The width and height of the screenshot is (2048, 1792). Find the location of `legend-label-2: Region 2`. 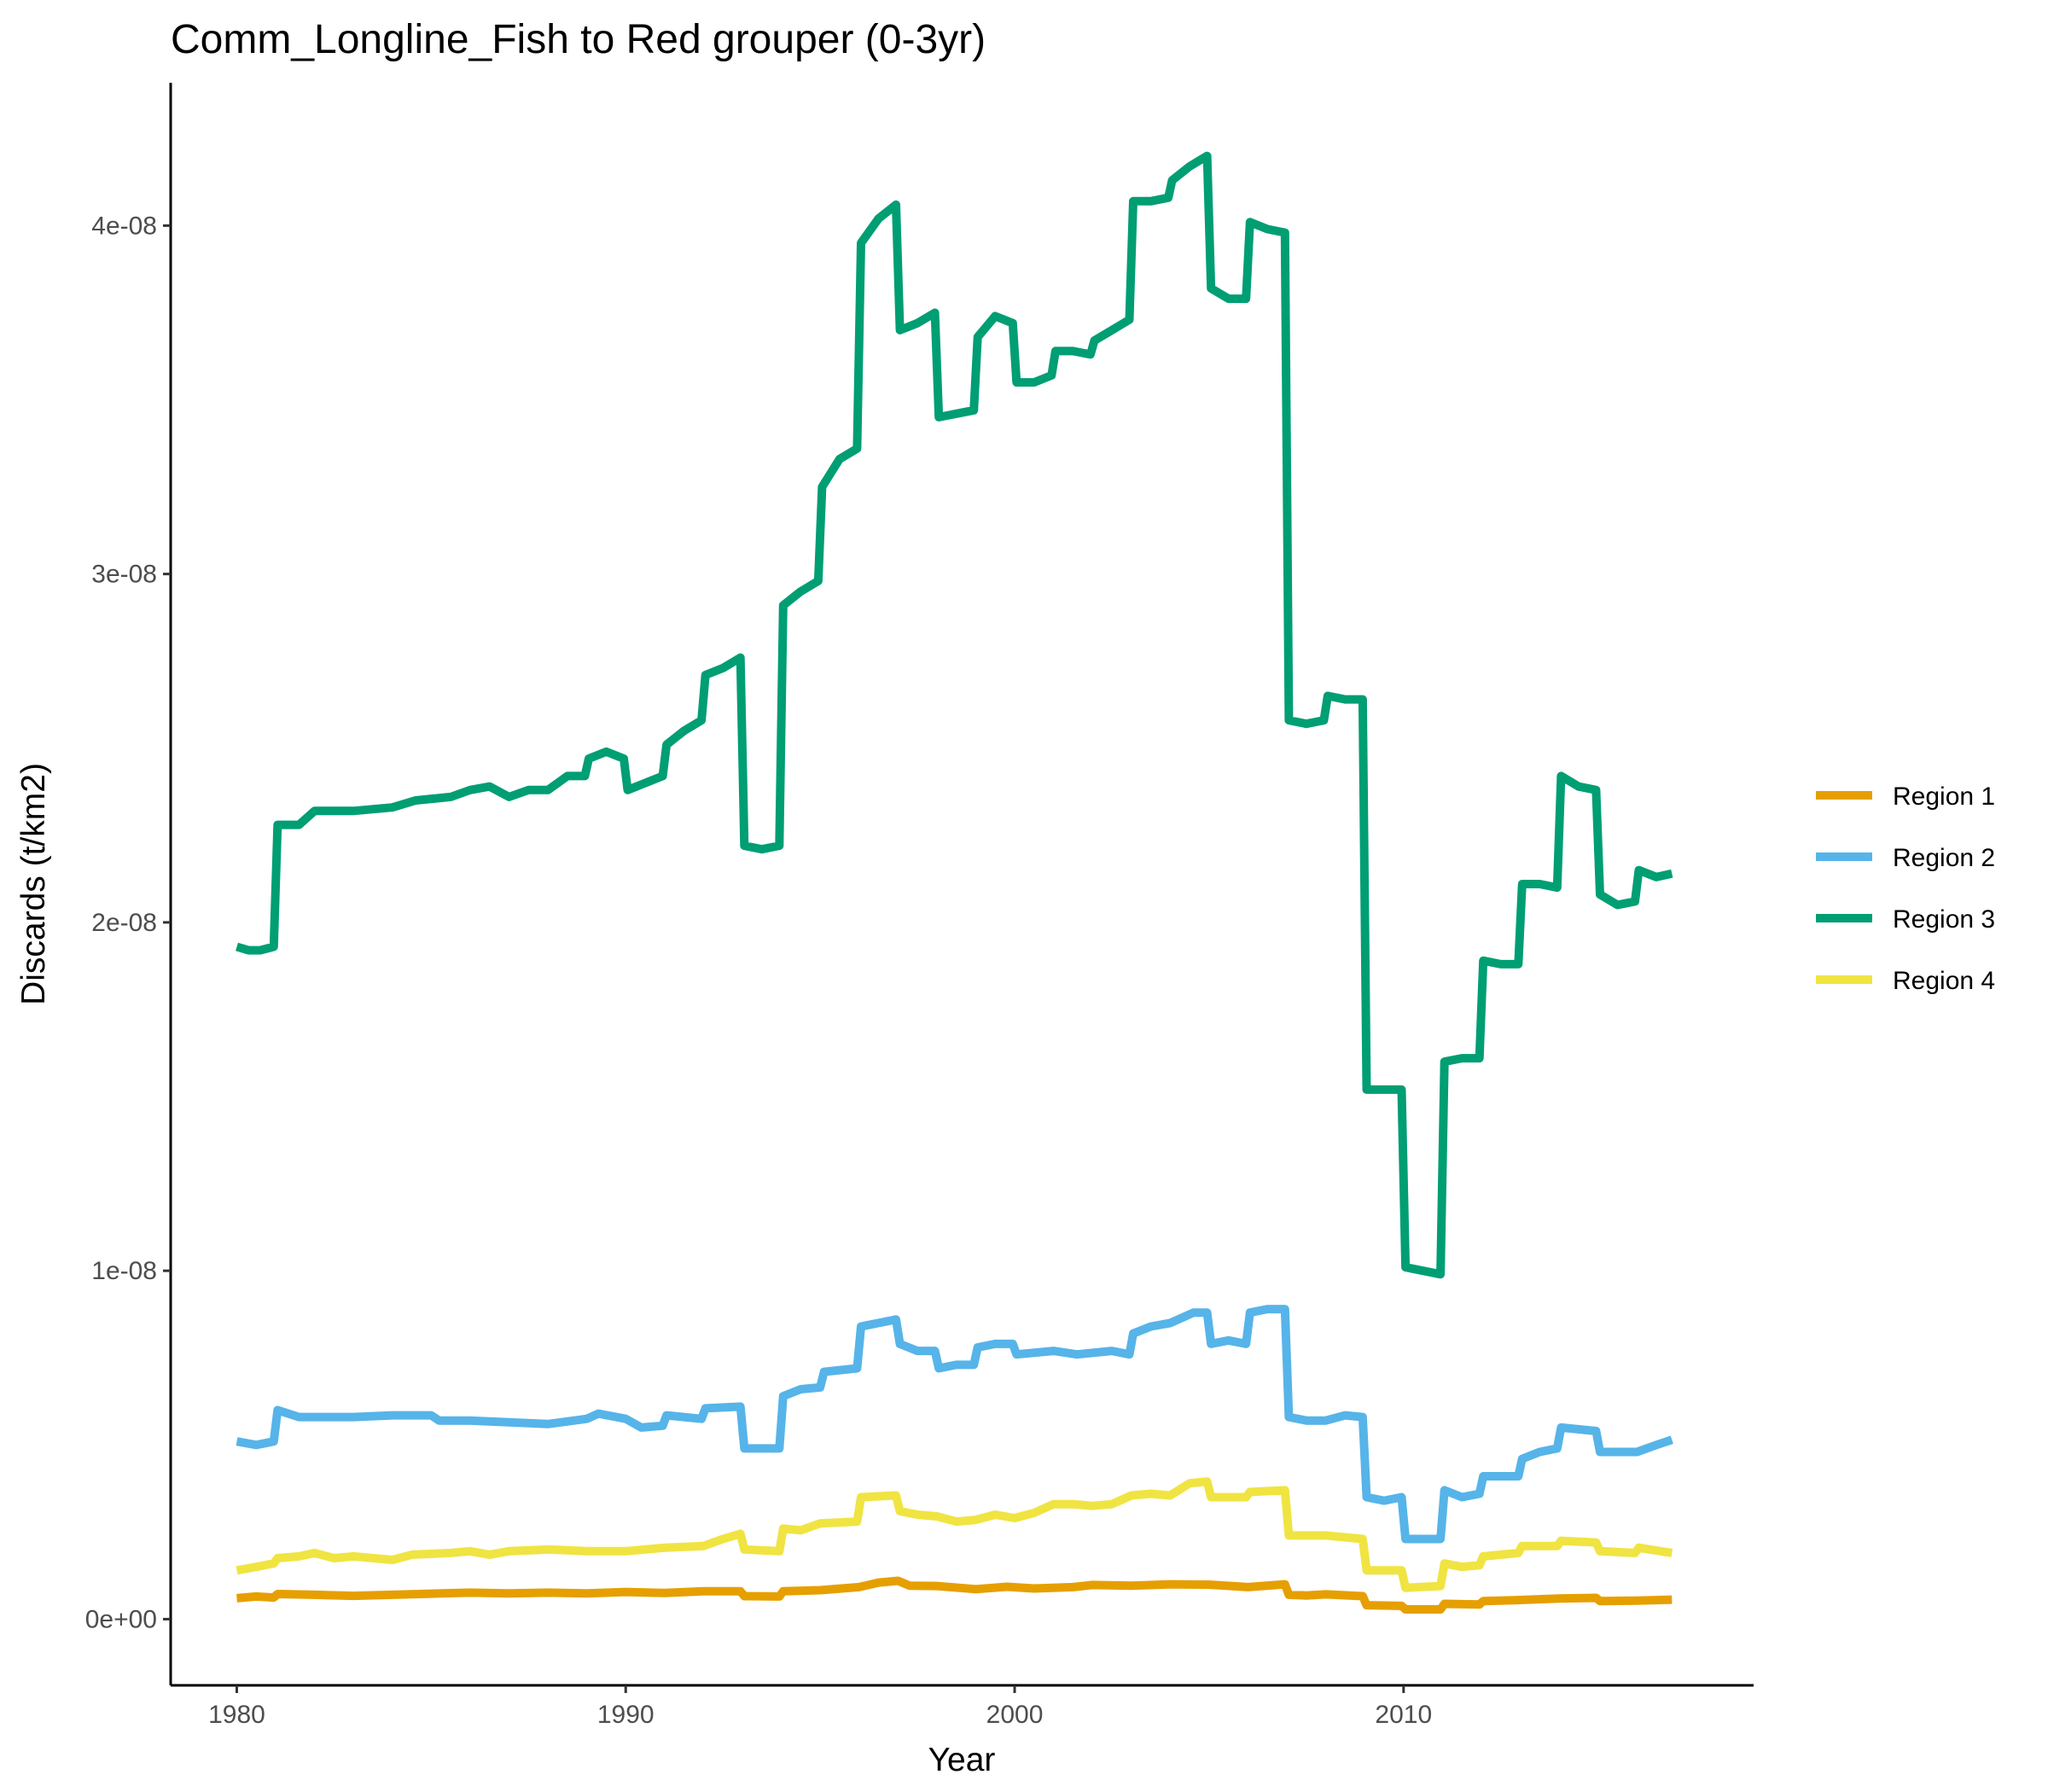

legend-label-2: Region 2 is located at coordinates (1944, 858).